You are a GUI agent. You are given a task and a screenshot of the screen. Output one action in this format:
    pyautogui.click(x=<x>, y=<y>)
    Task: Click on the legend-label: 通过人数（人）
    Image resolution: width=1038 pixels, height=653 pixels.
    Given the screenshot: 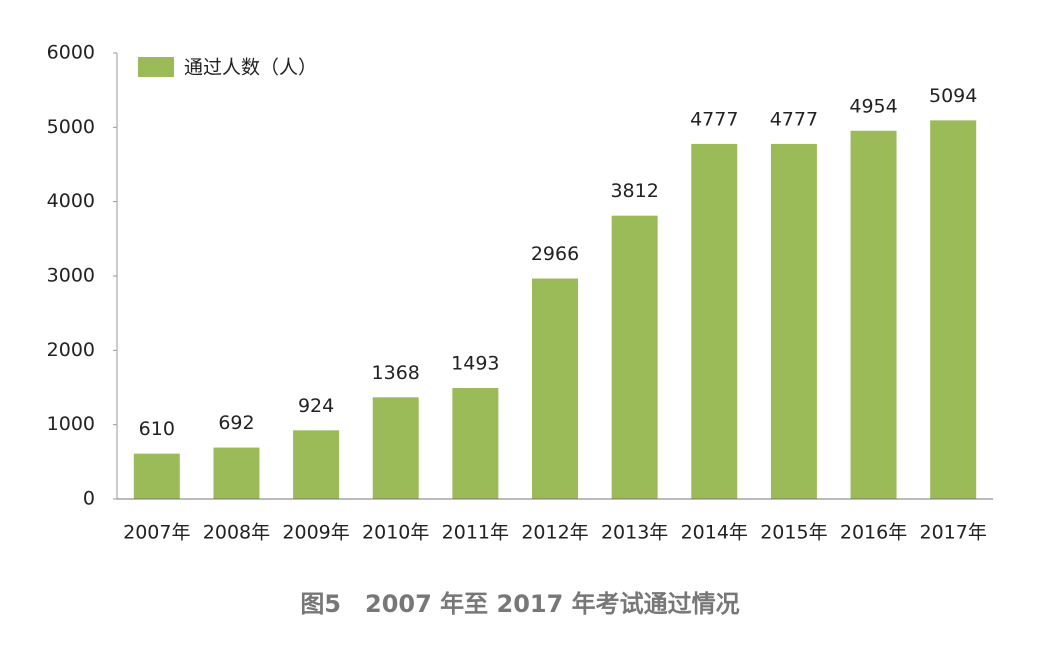 What is the action you would take?
    pyautogui.click(x=250, y=68)
    